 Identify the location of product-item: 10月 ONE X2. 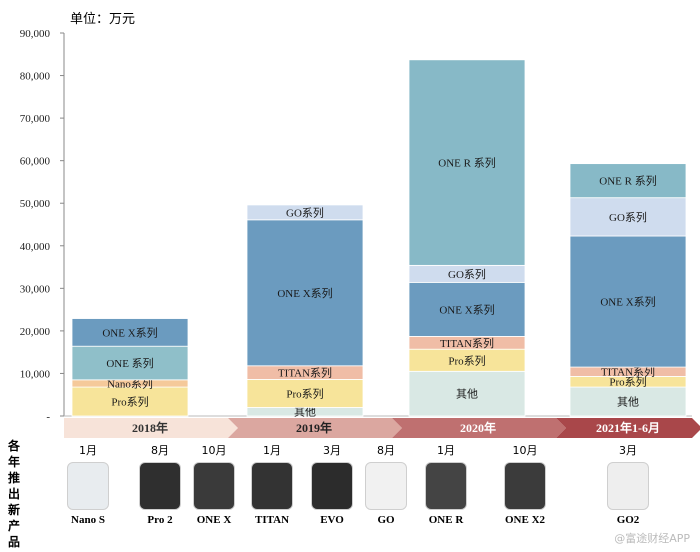
(525, 484).